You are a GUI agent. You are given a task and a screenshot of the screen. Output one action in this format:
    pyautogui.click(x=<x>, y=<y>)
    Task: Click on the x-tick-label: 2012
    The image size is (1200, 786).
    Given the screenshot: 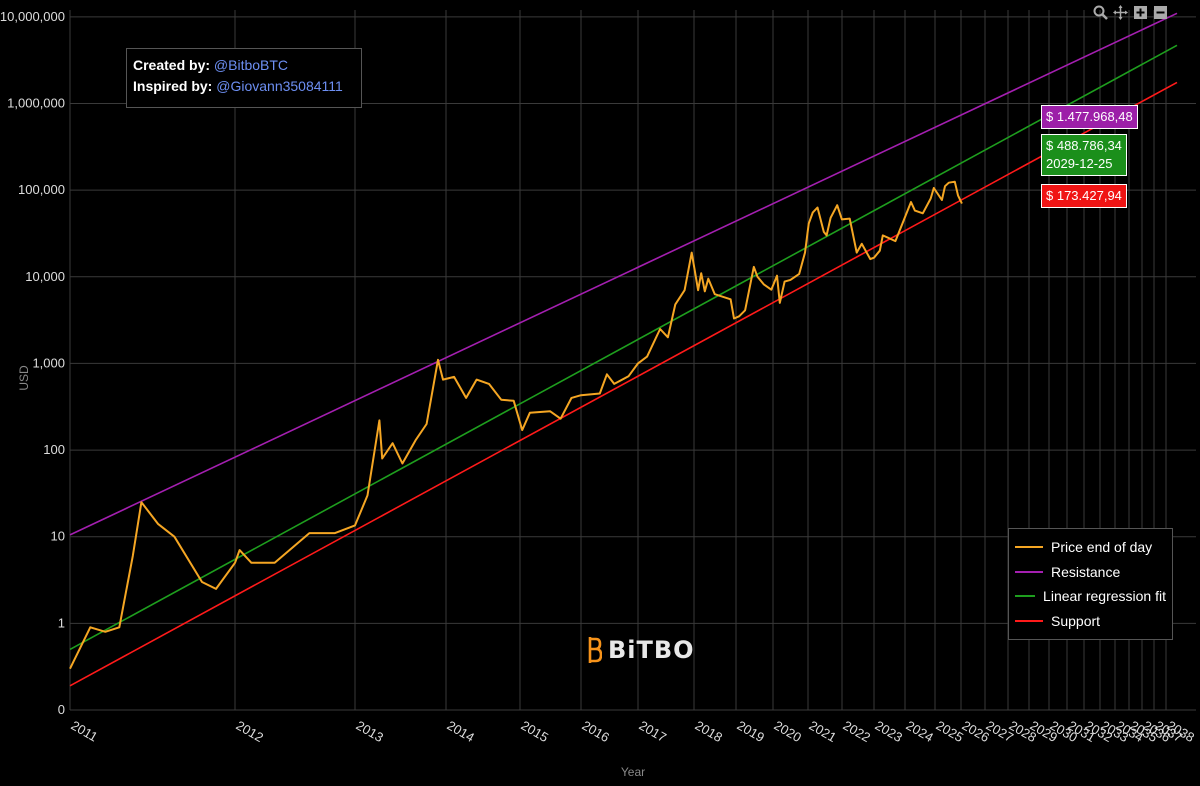 What is the action you would take?
    pyautogui.click(x=250, y=731)
    